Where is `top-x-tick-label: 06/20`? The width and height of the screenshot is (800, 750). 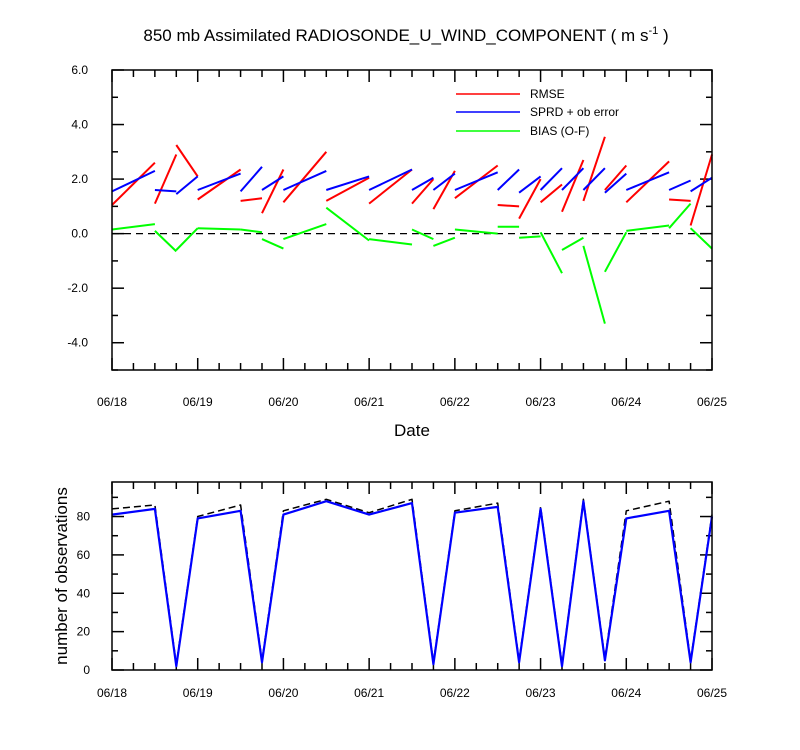 top-x-tick-label: 06/20 is located at coordinates (283, 402).